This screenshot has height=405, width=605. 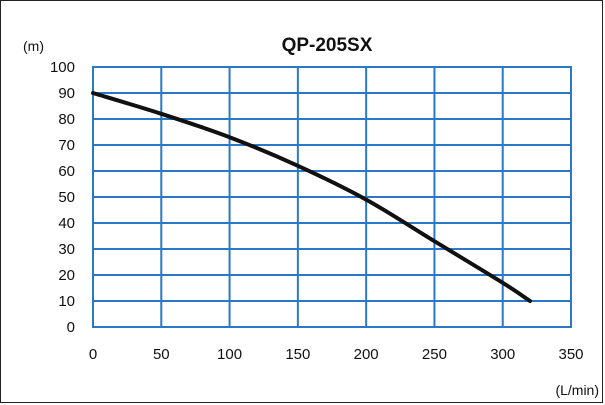 What do you see at coordinates (62, 67) in the screenshot?
I see `y-tick-label: 100` at bounding box center [62, 67].